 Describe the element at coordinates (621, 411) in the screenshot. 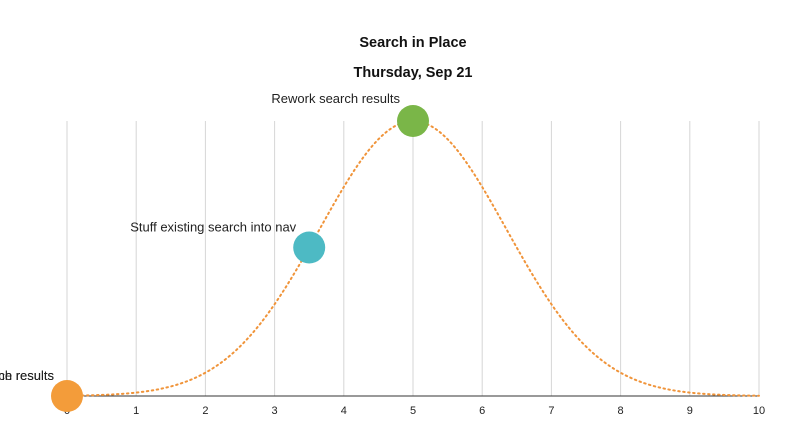

I see `x-tick-label: 8` at that location.